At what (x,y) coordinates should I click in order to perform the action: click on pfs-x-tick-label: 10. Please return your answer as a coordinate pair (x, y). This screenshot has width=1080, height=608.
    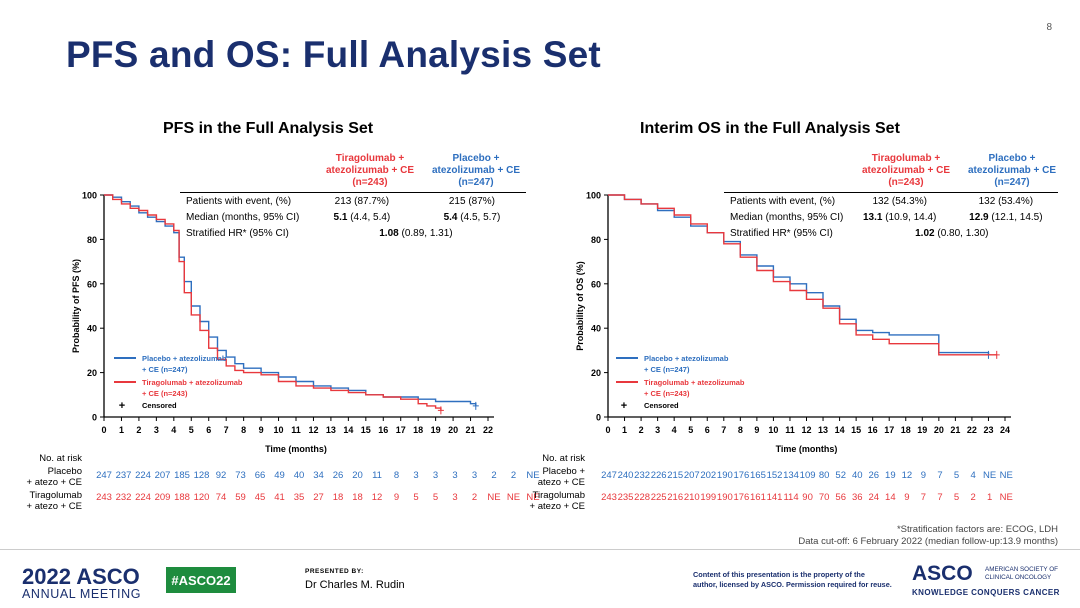
    Looking at the image, I should click on (279, 430).